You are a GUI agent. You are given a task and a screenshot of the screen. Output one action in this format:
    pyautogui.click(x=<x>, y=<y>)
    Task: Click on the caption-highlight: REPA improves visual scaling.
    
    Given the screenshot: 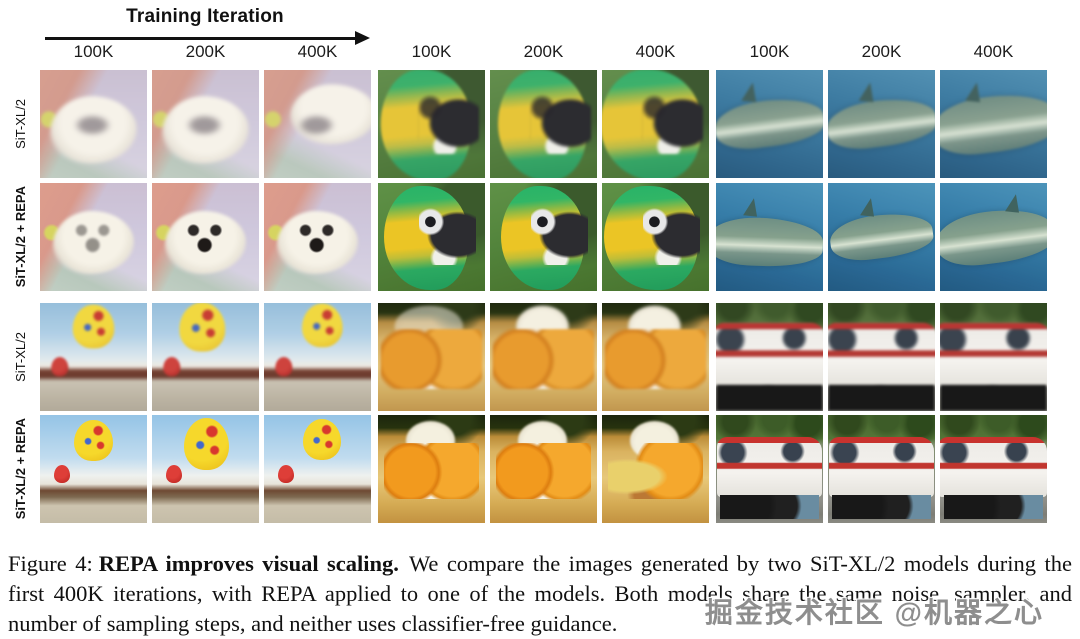 What is the action you would take?
    pyautogui.click(x=248, y=563)
    